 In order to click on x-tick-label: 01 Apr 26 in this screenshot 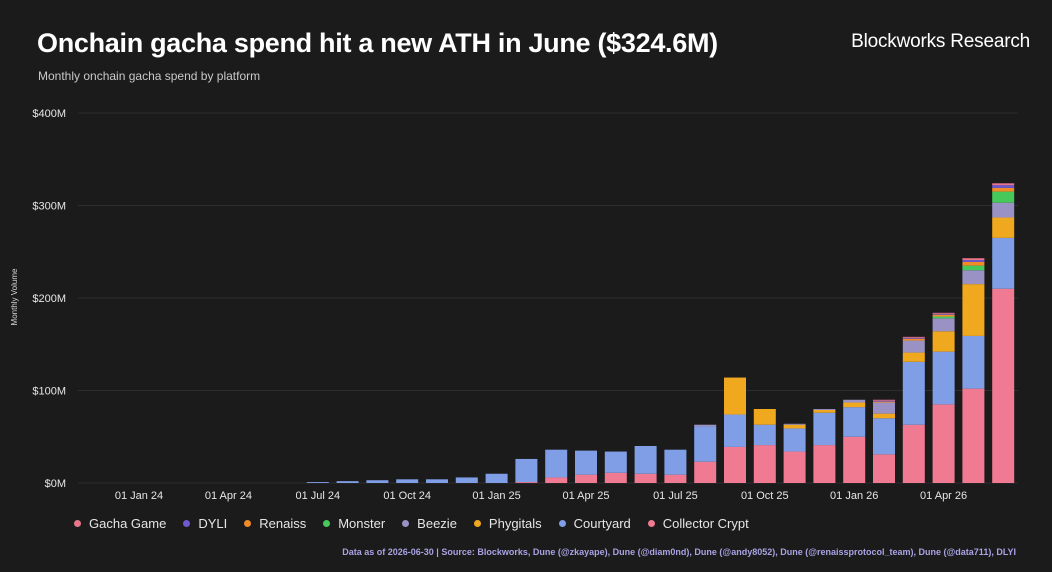, I will do `click(943, 496)`.